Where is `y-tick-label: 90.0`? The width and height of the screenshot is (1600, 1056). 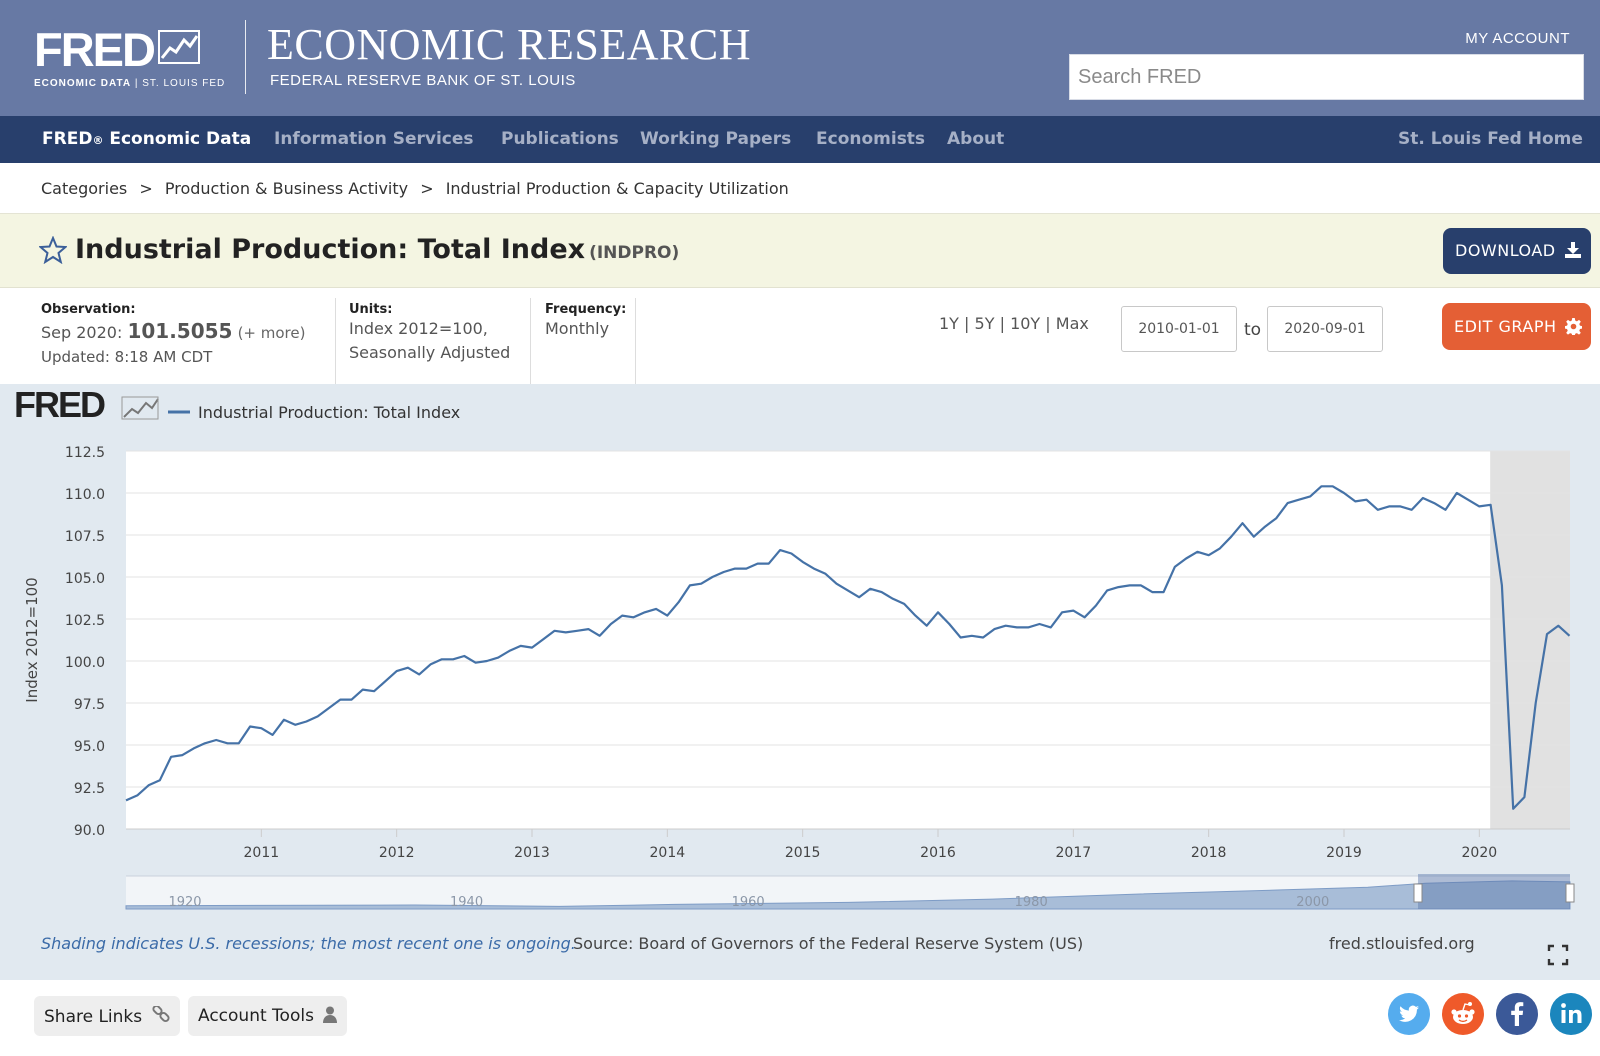
y-tick-label: 90.0 is located at coordinates (89, 831).